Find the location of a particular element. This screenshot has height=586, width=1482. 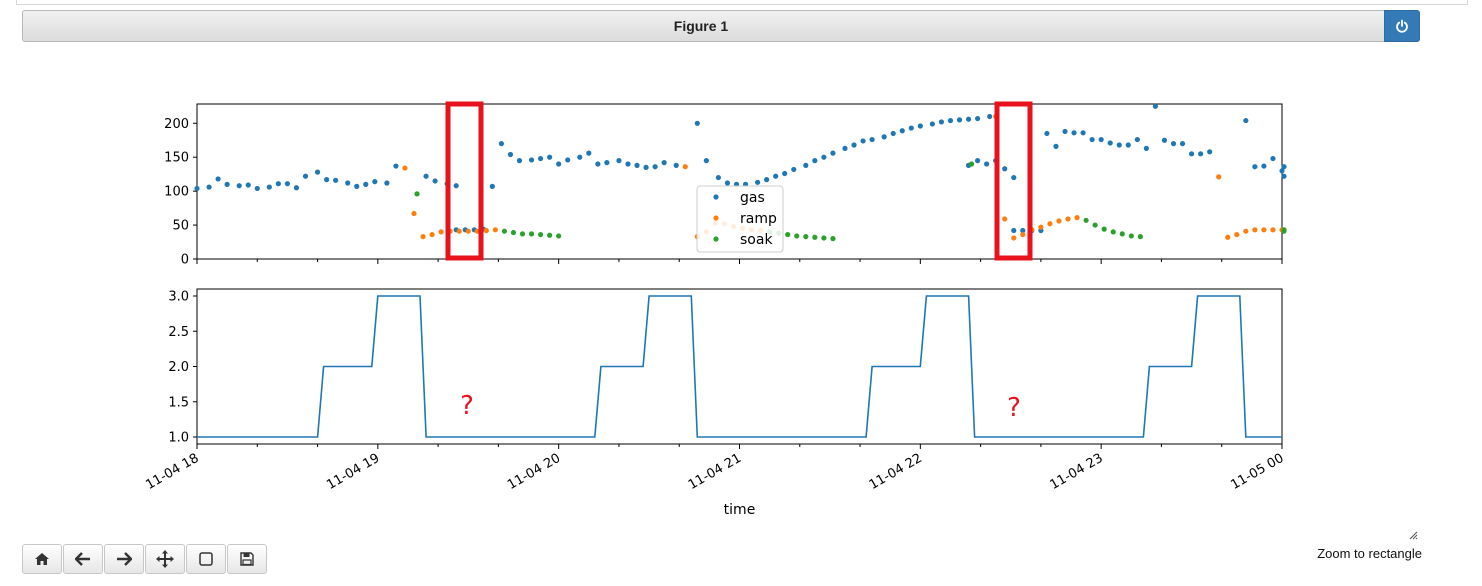

legend-marker-gas is located at coordinates (716, 197).